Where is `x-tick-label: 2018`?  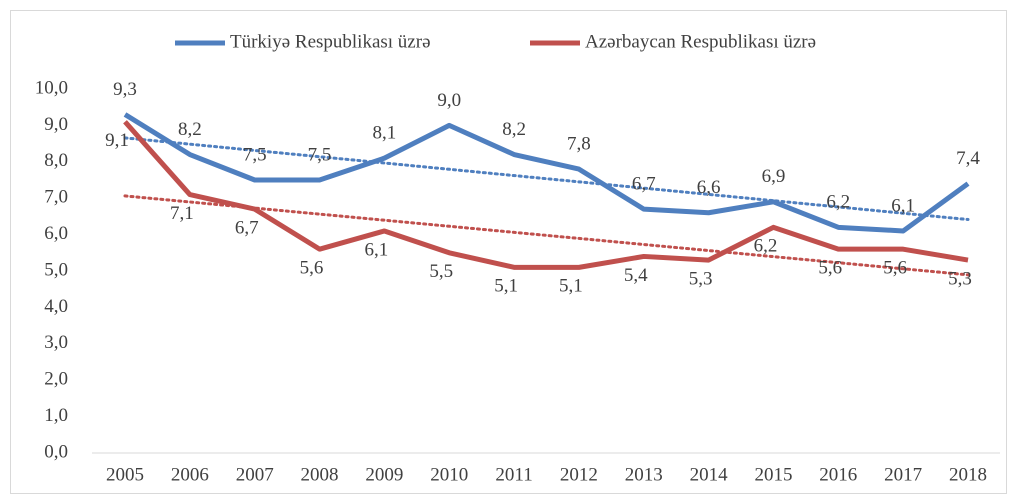
x-tick-label: 2018 is located at coordinates (968, 474).